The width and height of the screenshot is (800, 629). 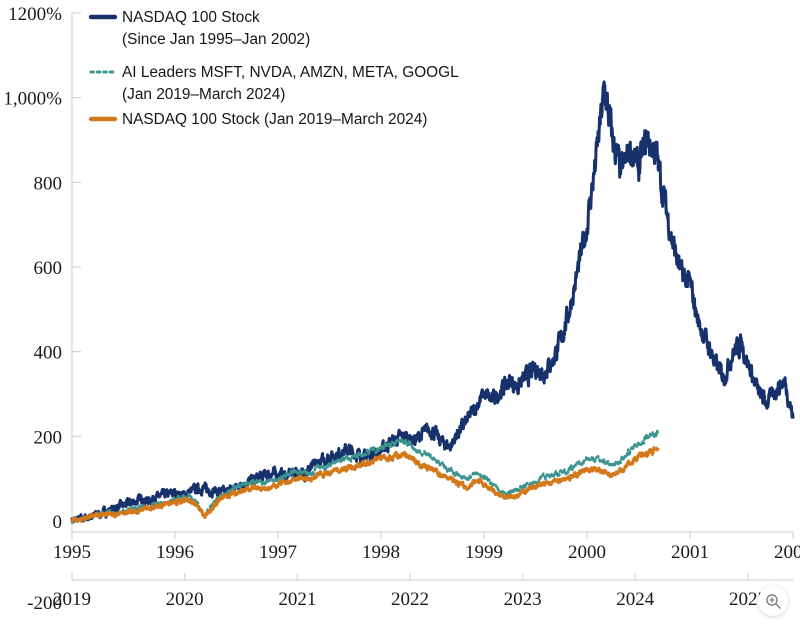 What do you see at coordinates (32, 99) in the screenshot?
I see `y-tick-label: 1,000%` at bounding box center [32, 99].